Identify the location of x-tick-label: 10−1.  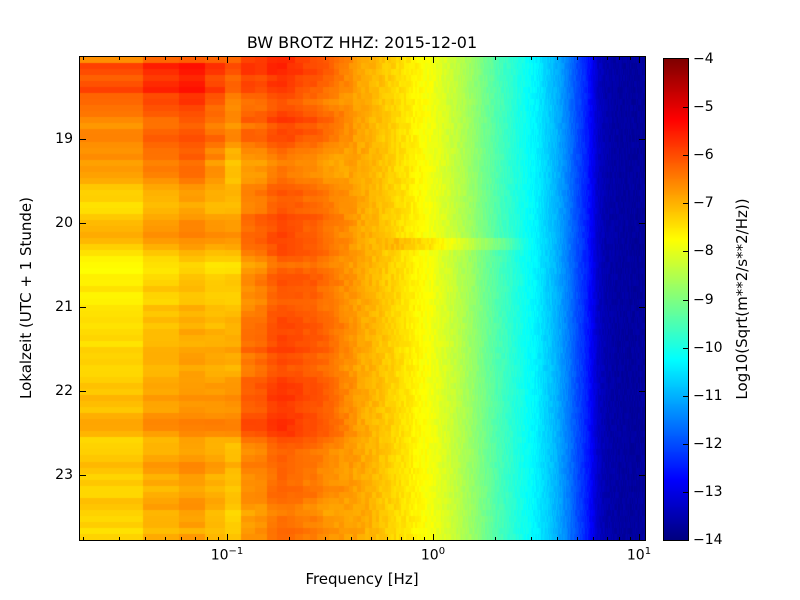
(227, 555).